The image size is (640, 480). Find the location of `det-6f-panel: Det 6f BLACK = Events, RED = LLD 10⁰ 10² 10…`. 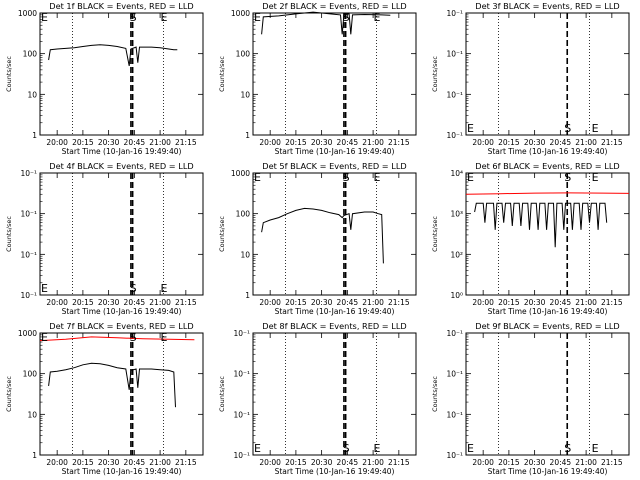

det-6f-panel: Det 6f BLACK = Events, RED = LLD 10⁰ 10² 10… is located at coordinates (530, 238).